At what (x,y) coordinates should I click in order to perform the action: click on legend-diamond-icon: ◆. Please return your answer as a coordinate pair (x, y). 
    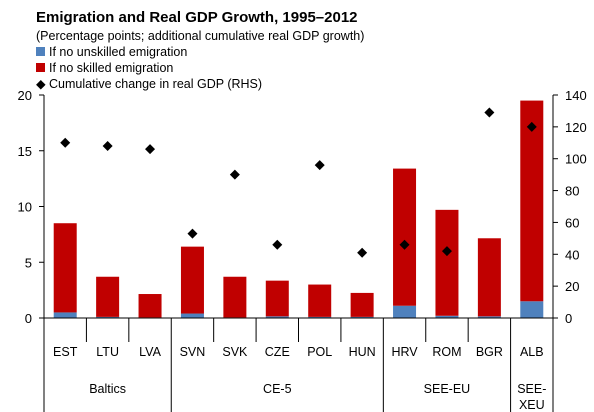
    Looking at the image, I should click on (41, 84).